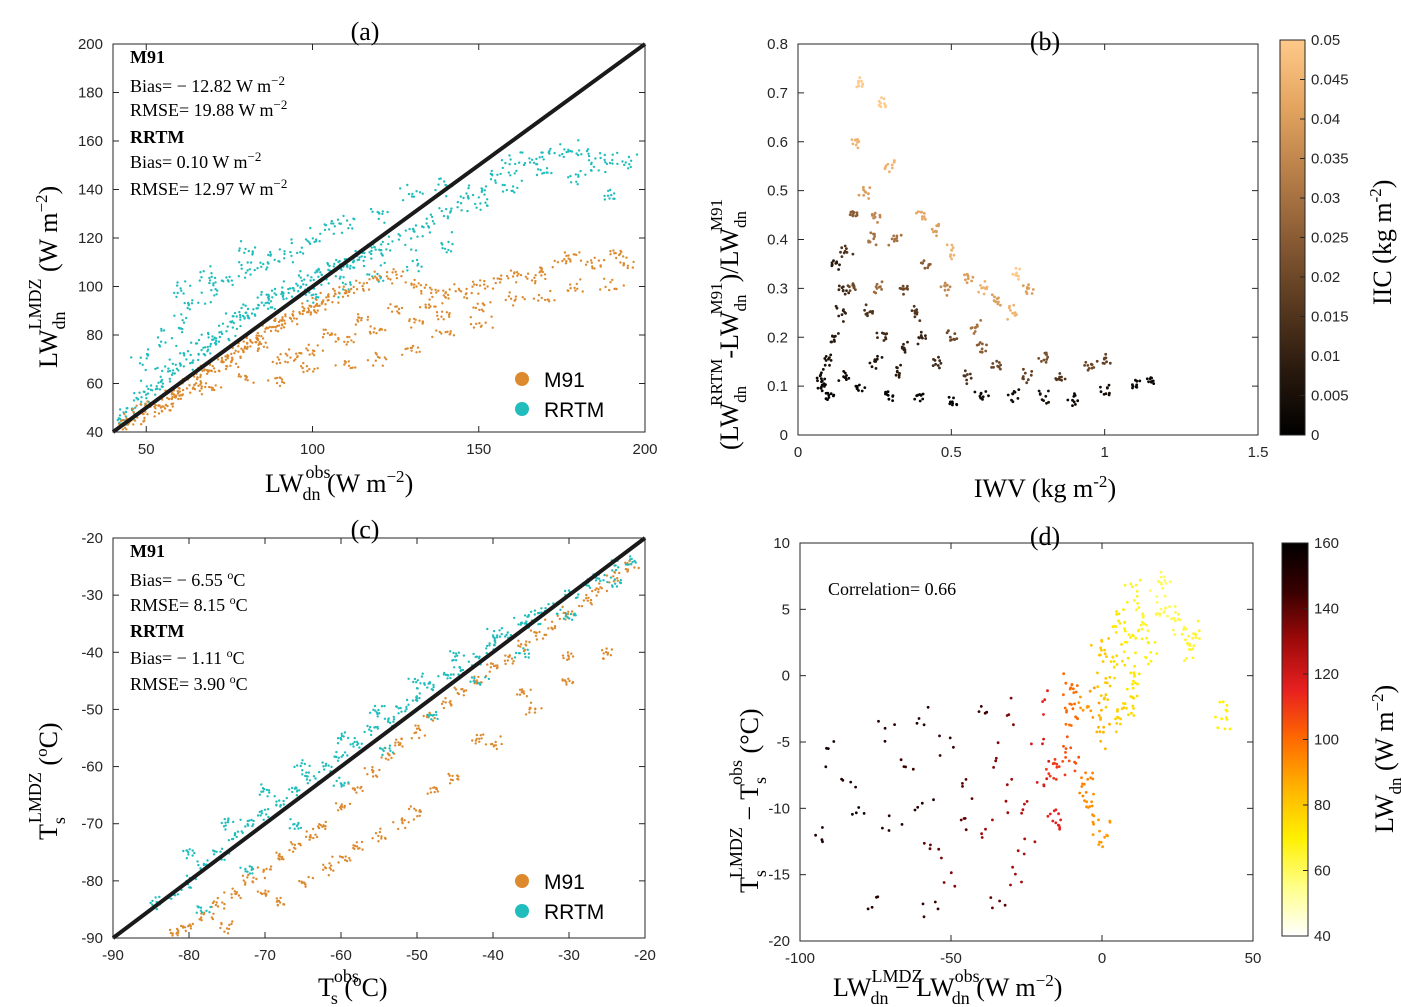 This screenshot has width=1401, height=1007. What do you see at coordinates (365, 31) in the screenshot?
I see `panel-title: (a)` at bounding box center [365, 31].